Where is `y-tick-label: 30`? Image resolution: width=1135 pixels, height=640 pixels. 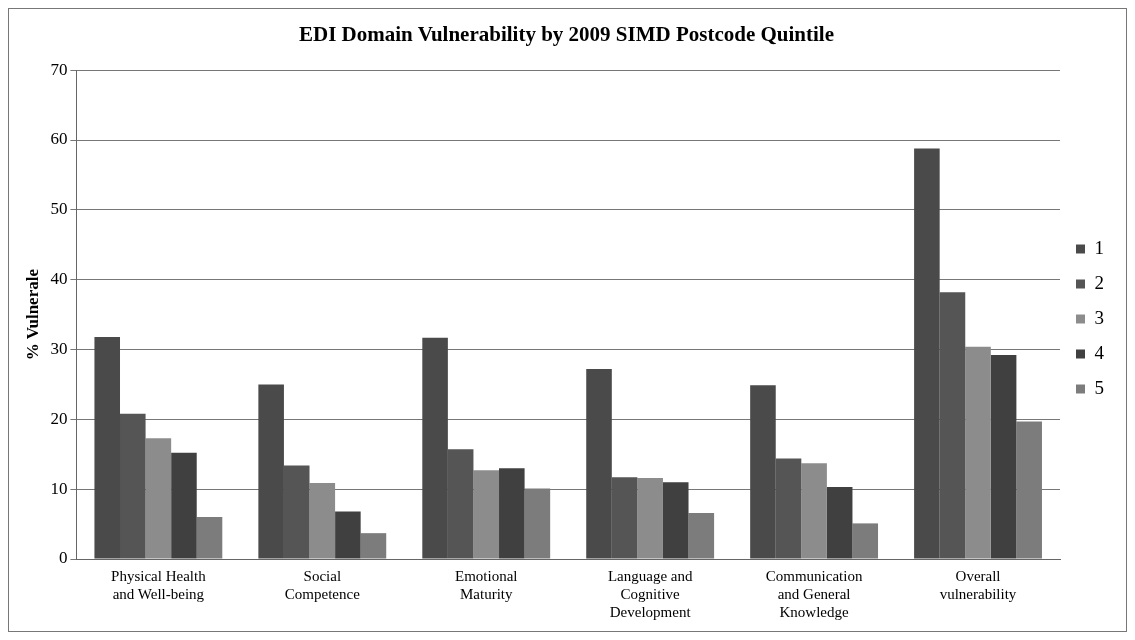 y-tick-label: 30 is located at coordinates (59, 348).